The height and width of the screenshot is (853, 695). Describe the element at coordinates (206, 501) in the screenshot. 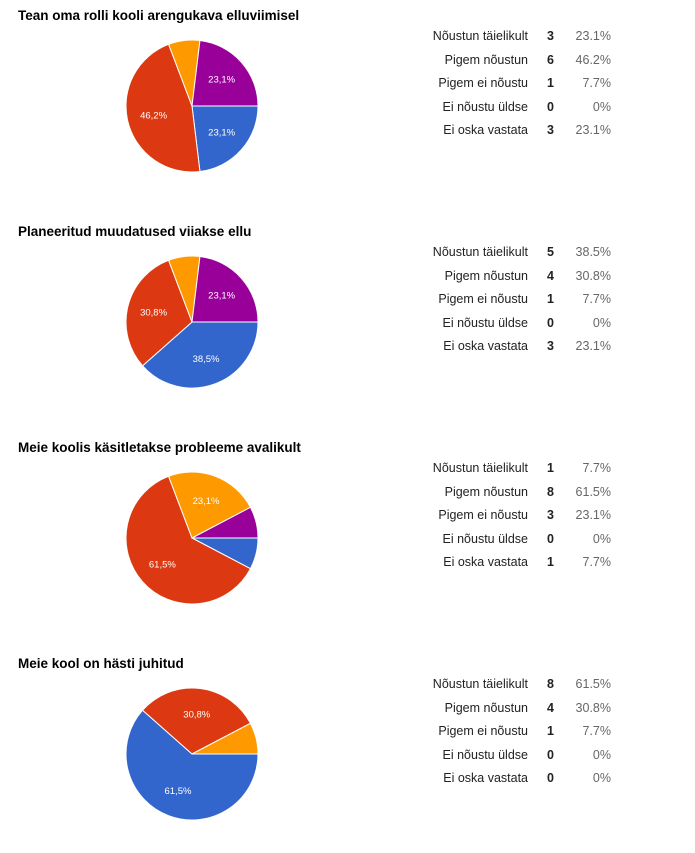

I see `slice-label-pigem-ei-noustu: 23,1%` at that location.